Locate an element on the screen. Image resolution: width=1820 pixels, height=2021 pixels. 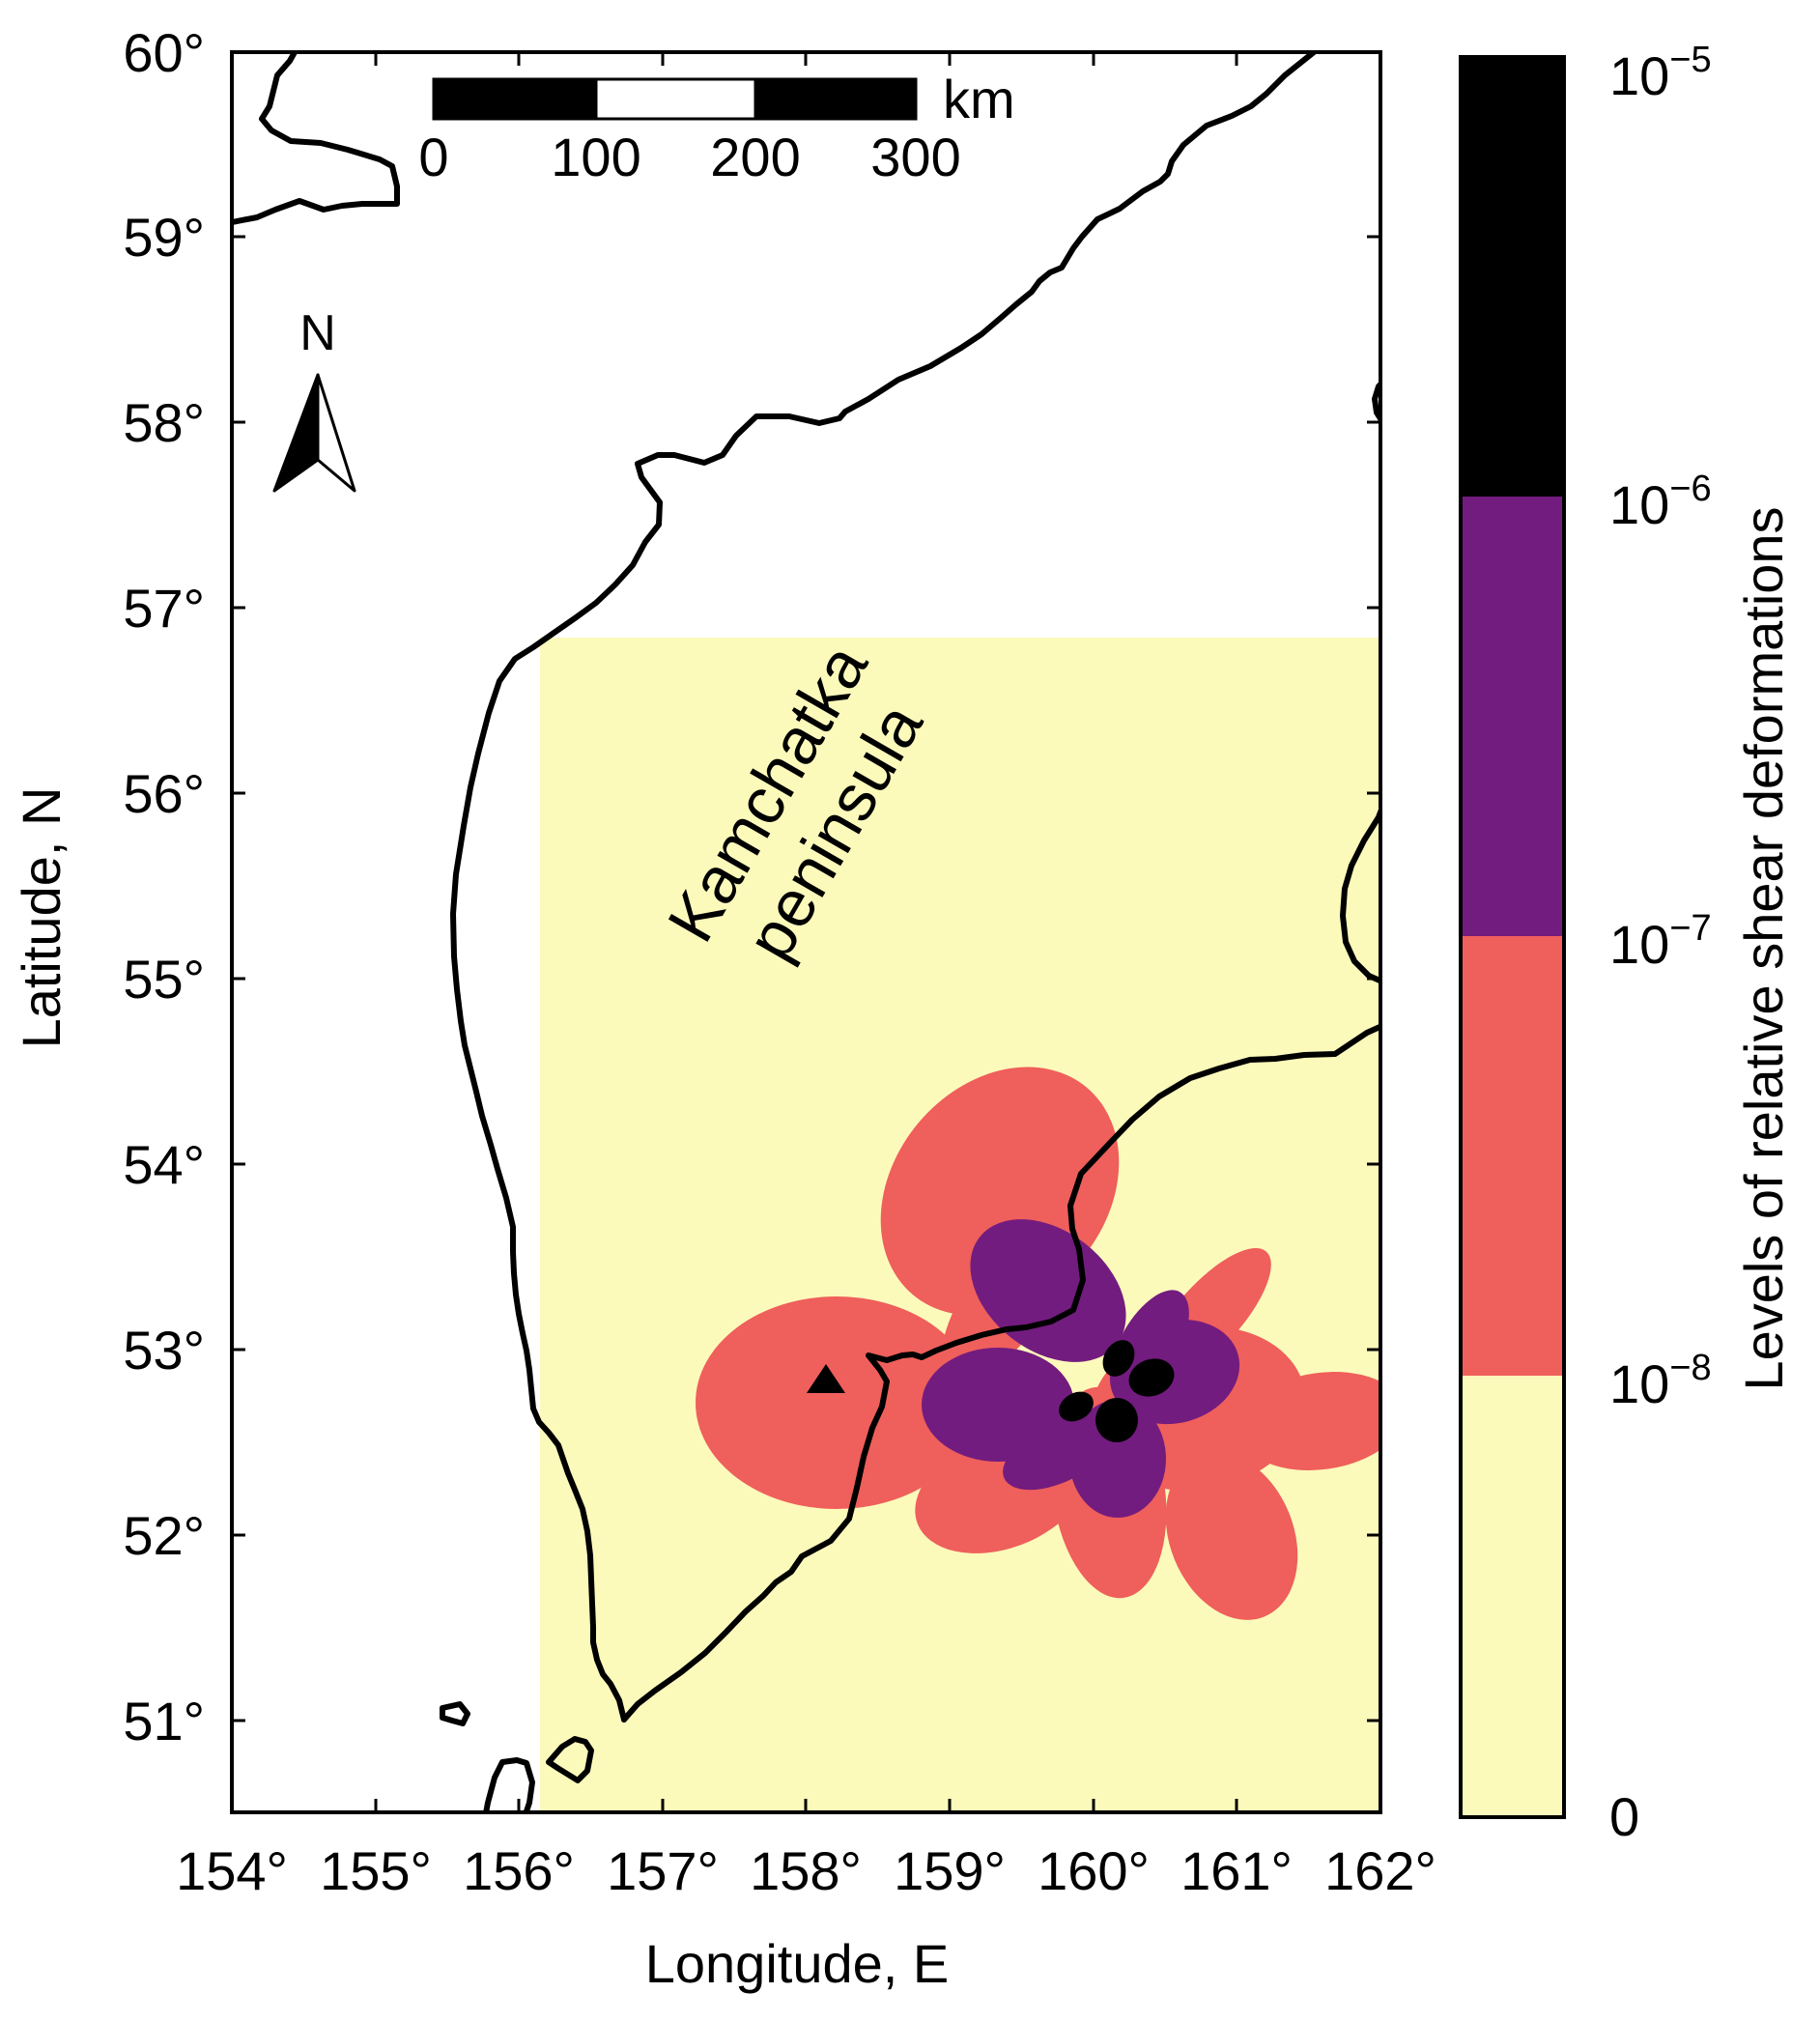
colorbar-label-1e-8: 10⁻⁸ is located at coordinates (1661, 1381).